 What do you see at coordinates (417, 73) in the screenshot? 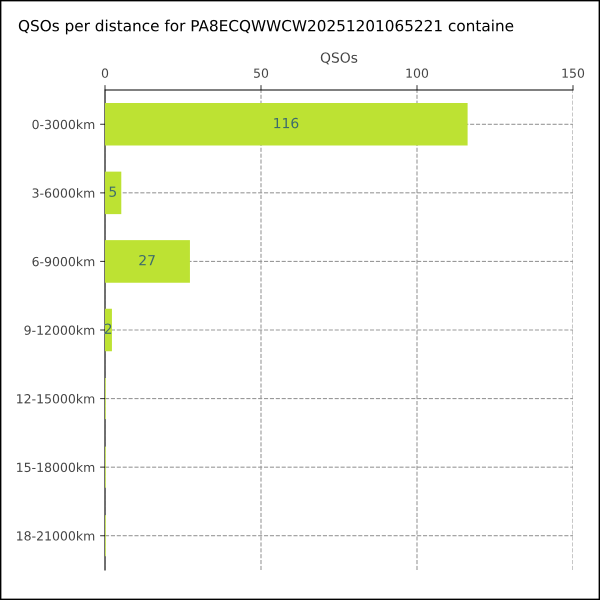
I see `x-tick-label: 100` at bounding box center [417, 73].